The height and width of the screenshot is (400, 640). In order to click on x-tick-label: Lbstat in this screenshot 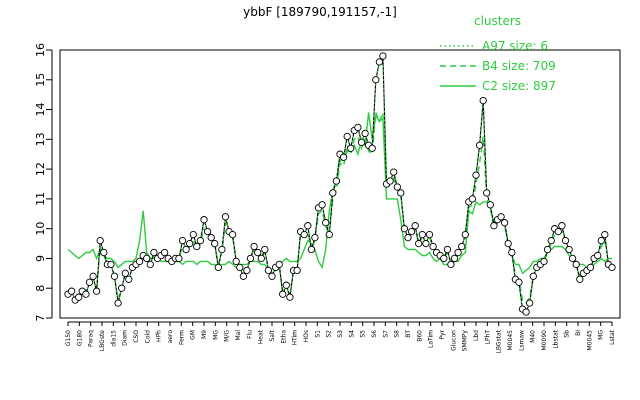, I will do `click(555, 338)`.